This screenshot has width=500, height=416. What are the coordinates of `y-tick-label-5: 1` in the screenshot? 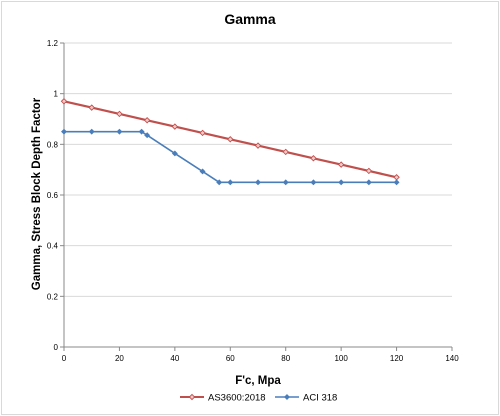 It's located at (56, 94).